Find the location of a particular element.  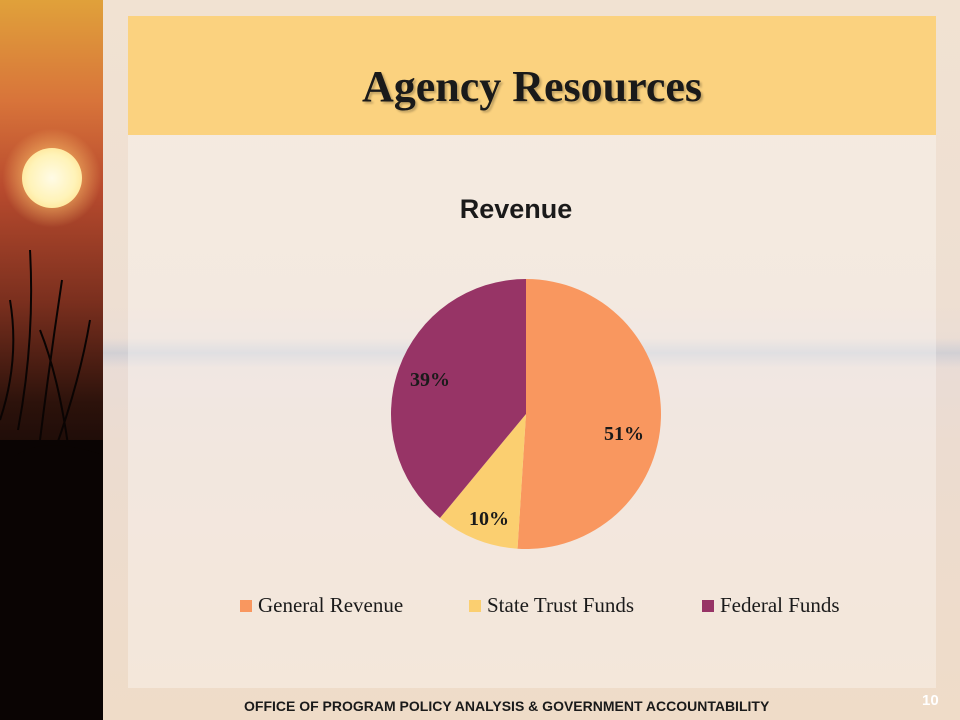

slice-label-general-revenue: 51% is located at coordinates (624, 434).